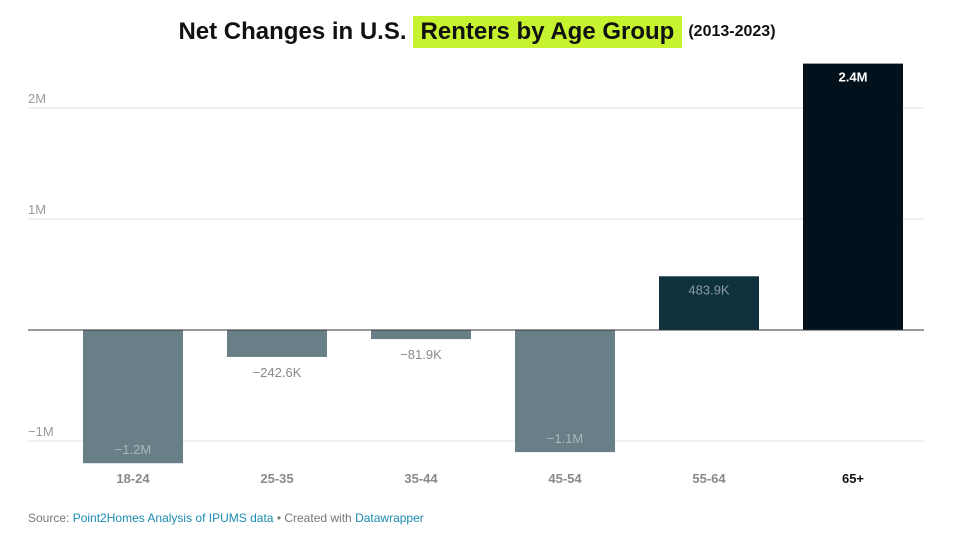 Image resolution: width=954 pixels, height=543 pixels. Describe the element at coordinates (173, 518) in the screenshot. I see `source-link: Point2Homes Analysis of IPUMS data` at that location.